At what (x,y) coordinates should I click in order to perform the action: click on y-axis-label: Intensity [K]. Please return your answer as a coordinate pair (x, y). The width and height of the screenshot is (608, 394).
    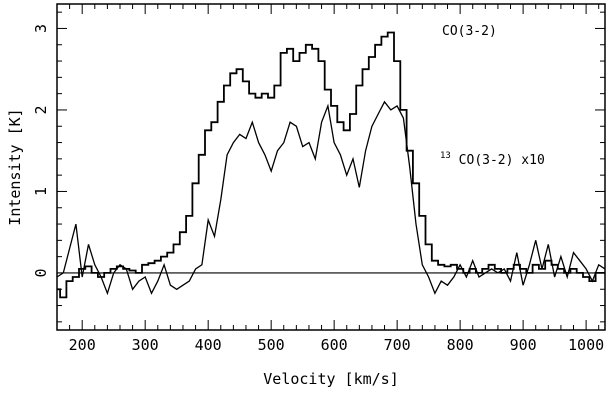
    Looking at the image, I should click on (15, 166).